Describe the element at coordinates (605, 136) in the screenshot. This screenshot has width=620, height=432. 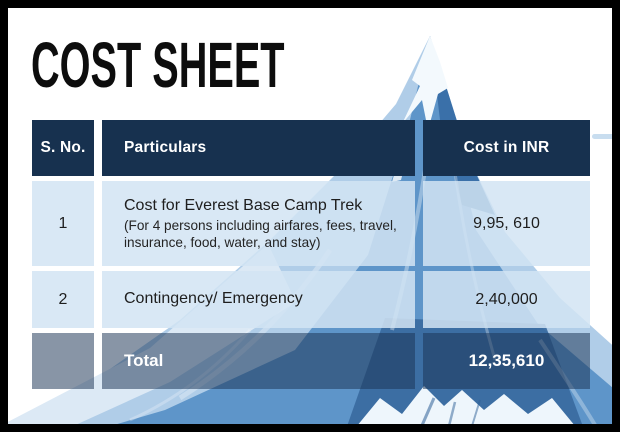
I see `cloud-dash-decoration` at that location.